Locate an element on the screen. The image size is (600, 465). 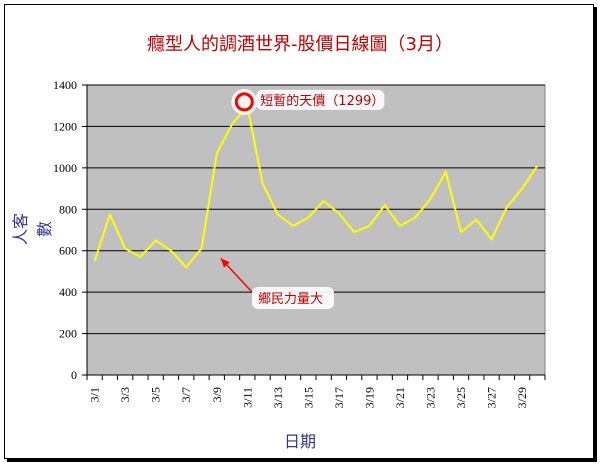
peak-label-bg is located at coordinates (320, 99).